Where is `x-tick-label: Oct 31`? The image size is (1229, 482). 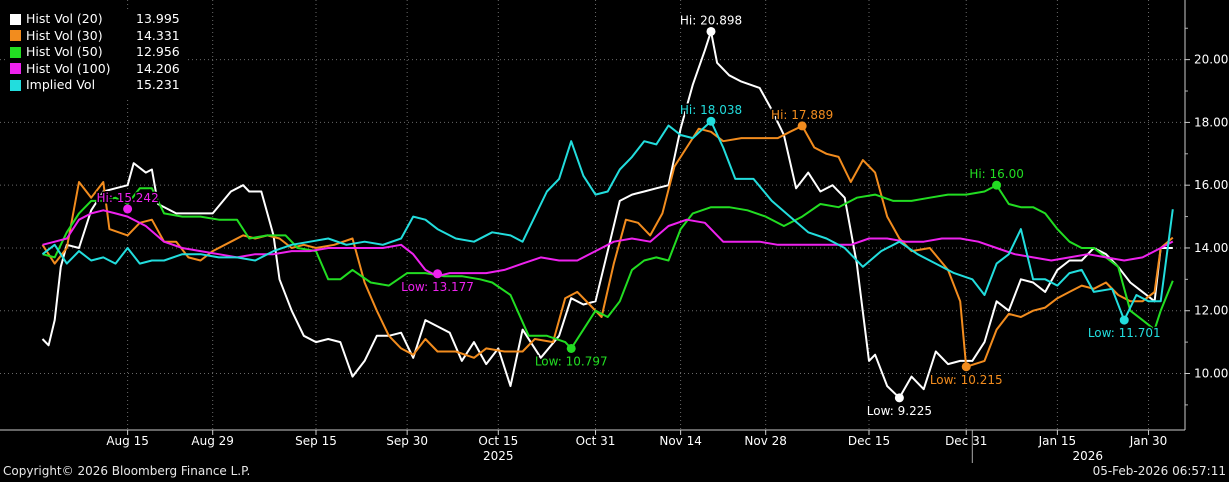 x-tick-label: Oct 31 is located at coordinates (596, 441).